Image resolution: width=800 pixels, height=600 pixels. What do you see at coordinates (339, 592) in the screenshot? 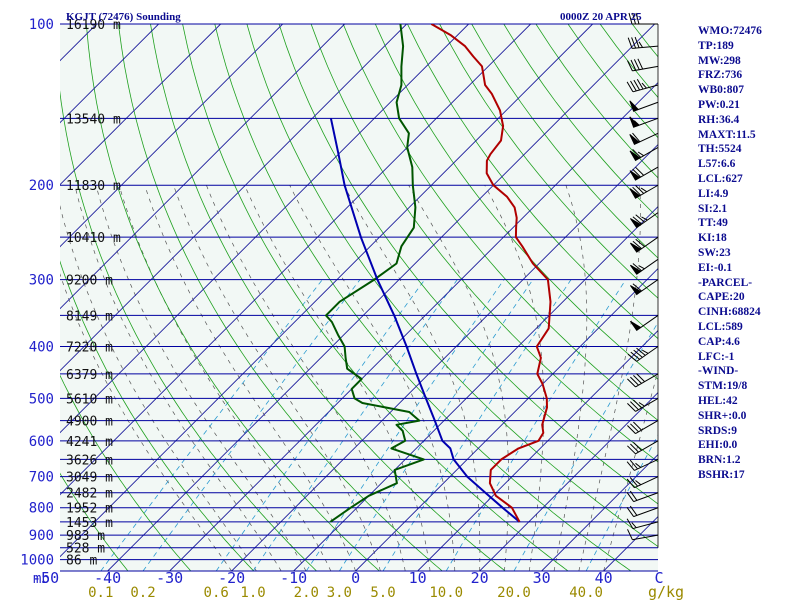
I see `mixing-ratio-tick-label: 3.0` at bounding box center [339, 592].